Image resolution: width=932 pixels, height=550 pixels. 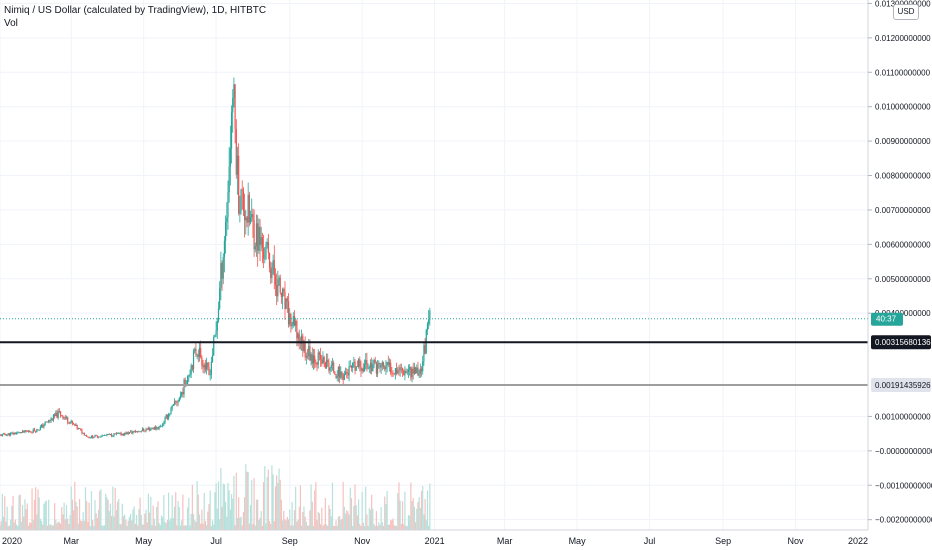 What do you see at coordinates (11, 23) in the screenshot?
I see `volume-label: Vol` at bounding box center [11, 23].